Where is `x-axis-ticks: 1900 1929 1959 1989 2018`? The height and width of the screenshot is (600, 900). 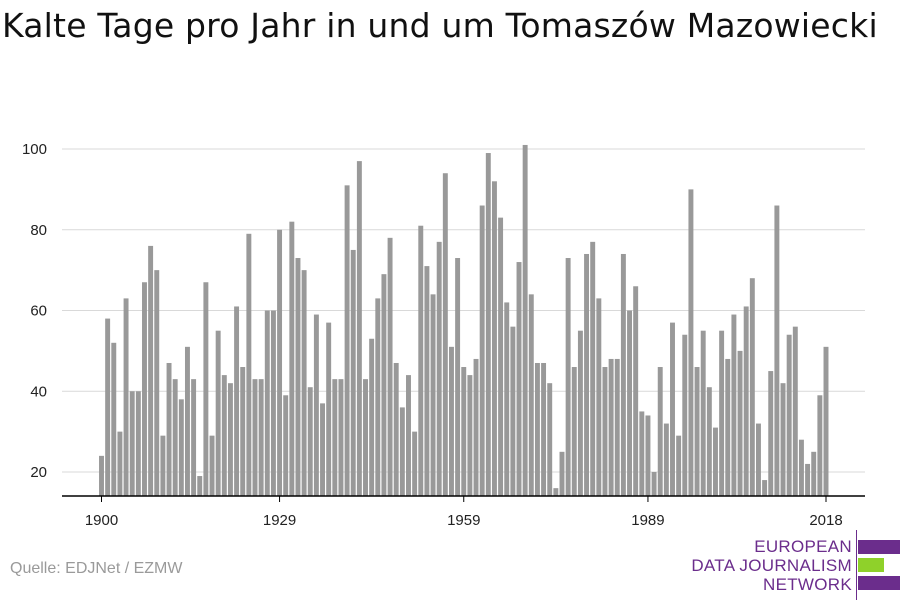
x-axis-ticks: 1900 1929 1959 1989 2018 is located at coordinates (464, 512).